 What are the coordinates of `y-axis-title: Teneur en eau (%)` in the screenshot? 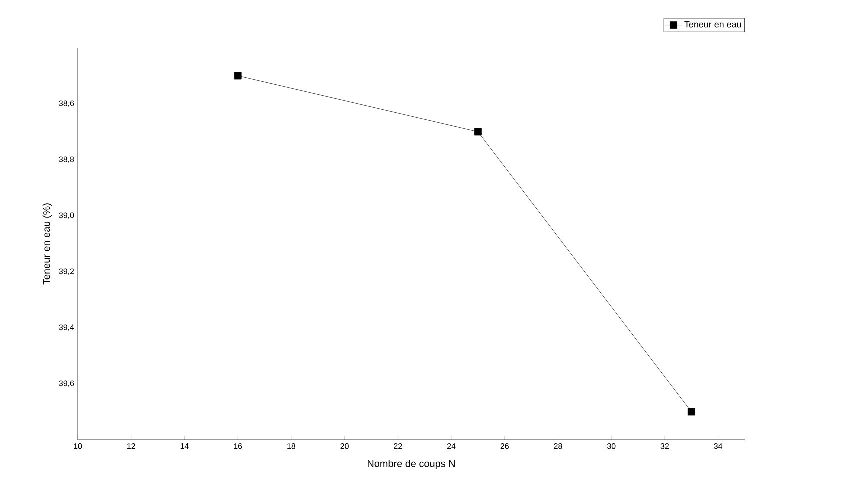 It's located at (47, 244).